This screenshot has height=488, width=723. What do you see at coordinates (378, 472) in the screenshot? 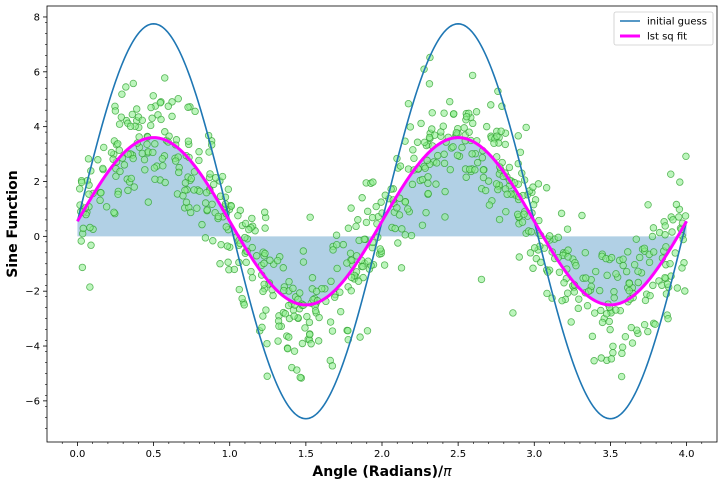
I see `x-axis-title-text: Angle (Radians)/` at bounding box center [378, 472].